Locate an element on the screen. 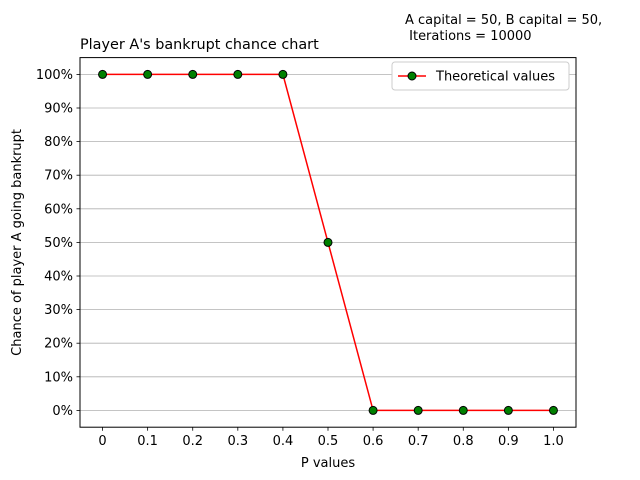 The image size is (640, 480). legend: Theoretical values is located at coordinates (480, 76).